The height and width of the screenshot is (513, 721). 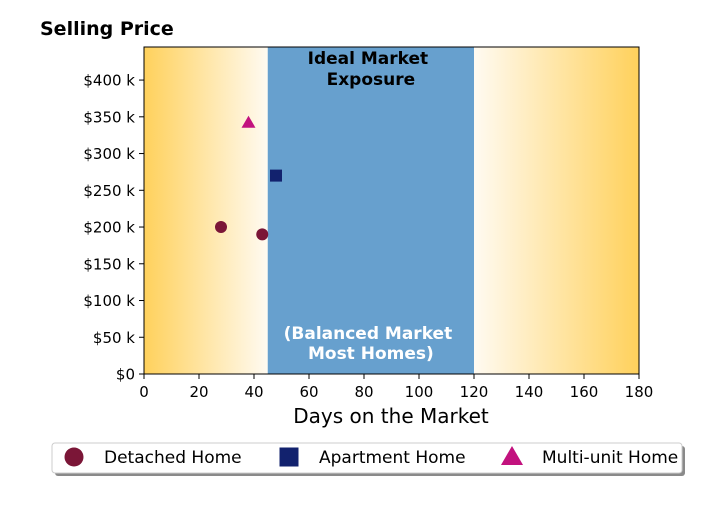 I want to click on y-tick-label: $0, so click(x=125, y=375).